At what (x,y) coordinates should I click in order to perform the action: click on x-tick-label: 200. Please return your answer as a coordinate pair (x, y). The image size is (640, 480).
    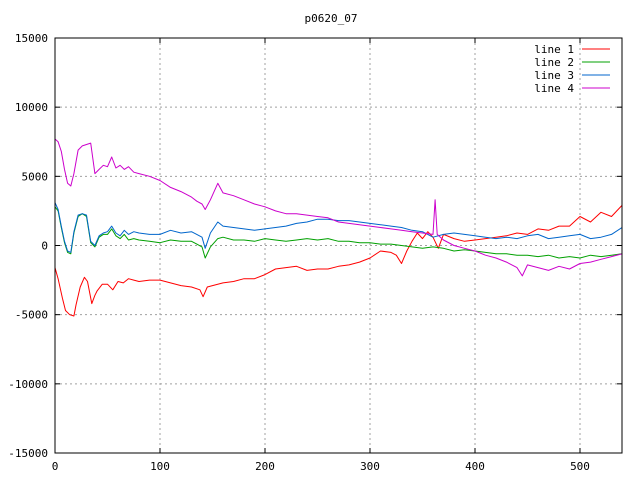
    Looking at the image, I should click on (265, 466).